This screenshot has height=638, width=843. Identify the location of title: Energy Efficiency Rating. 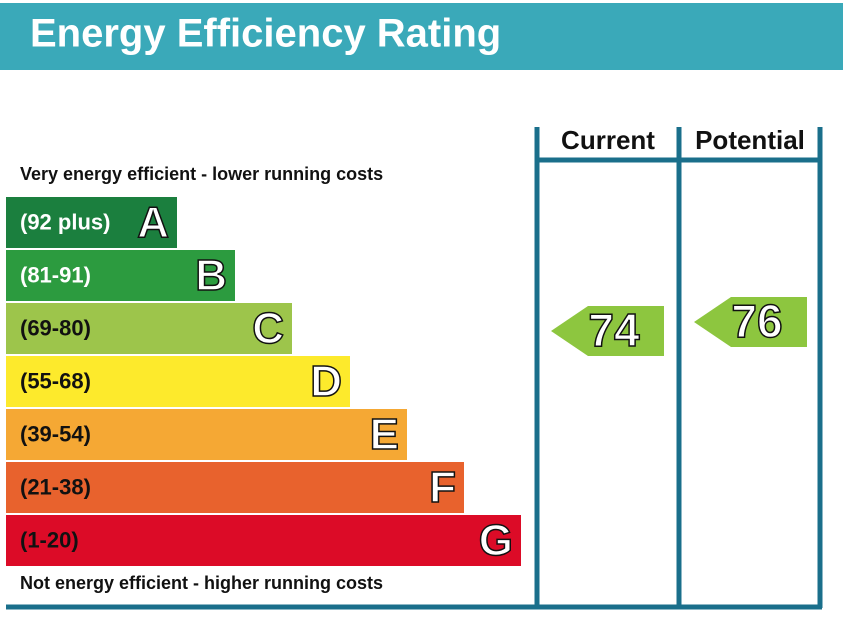
(265, 34).